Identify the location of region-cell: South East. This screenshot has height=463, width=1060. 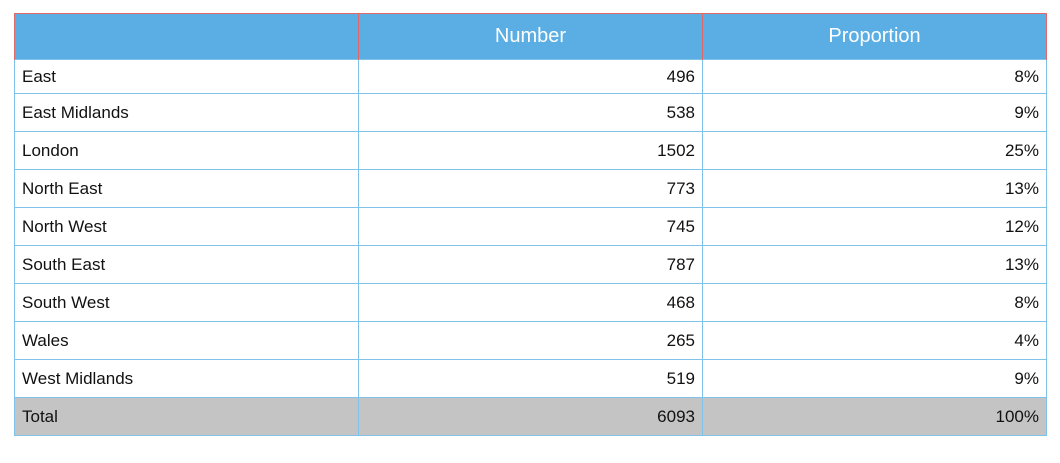
(186, 264).